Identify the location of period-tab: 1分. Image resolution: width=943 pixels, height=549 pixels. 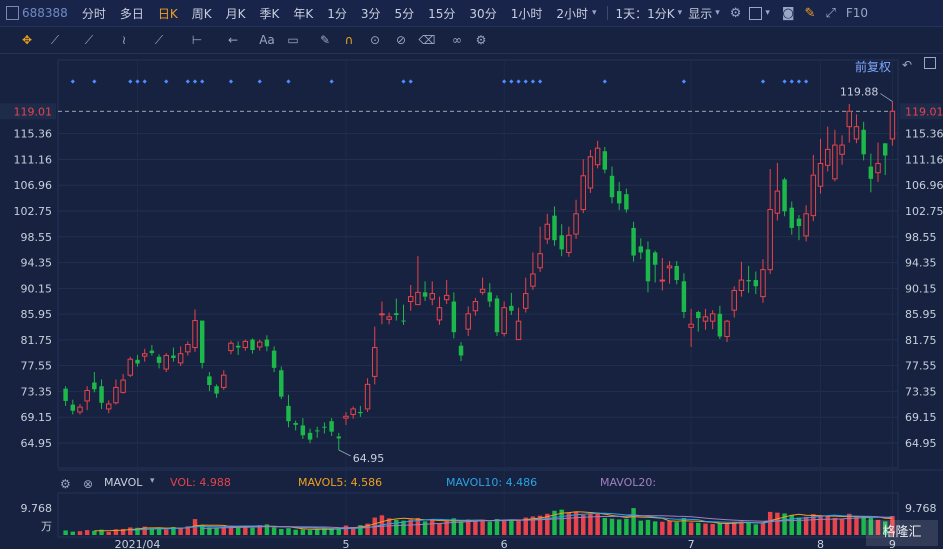
(337, 13).